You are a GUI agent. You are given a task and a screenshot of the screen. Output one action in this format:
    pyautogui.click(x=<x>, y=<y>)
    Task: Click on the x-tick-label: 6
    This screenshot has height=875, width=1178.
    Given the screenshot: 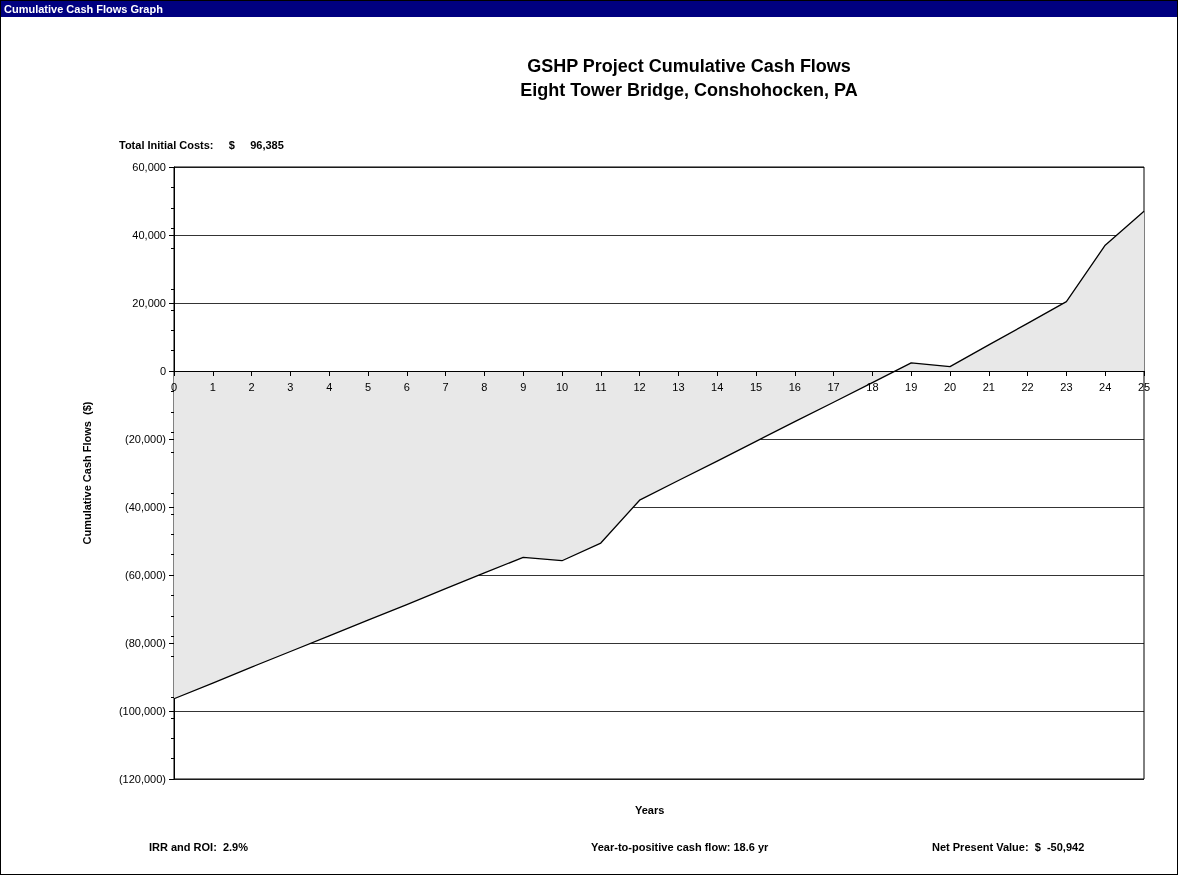 What is the action you would take?
    pyautogui.click(x=406, y=386)
    